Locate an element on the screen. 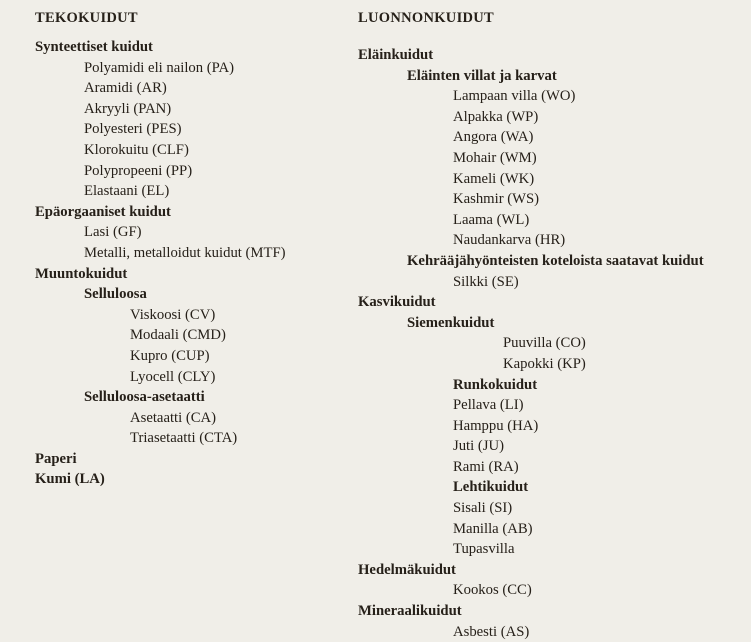 The height and width of the screenshot is (642, 751). category-item: Kumi (LA) is located at coordinates (70, 479).